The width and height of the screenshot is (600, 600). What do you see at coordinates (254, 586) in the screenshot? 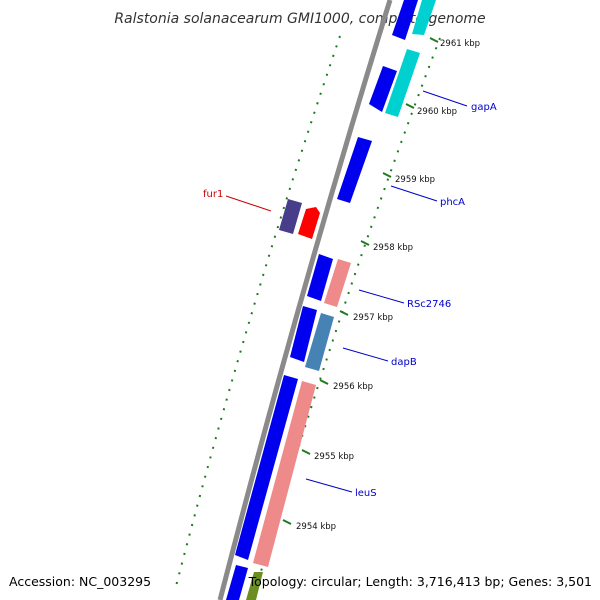
I see `cds-olive` at bounding box center [254, 586].